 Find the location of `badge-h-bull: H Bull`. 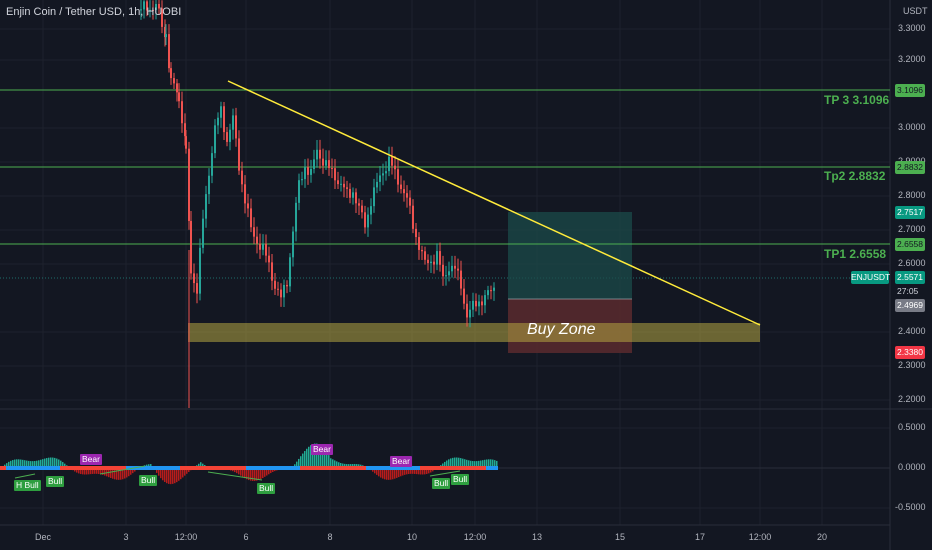

badge-h-bull: H Bull is located at coordinates (27, 485).